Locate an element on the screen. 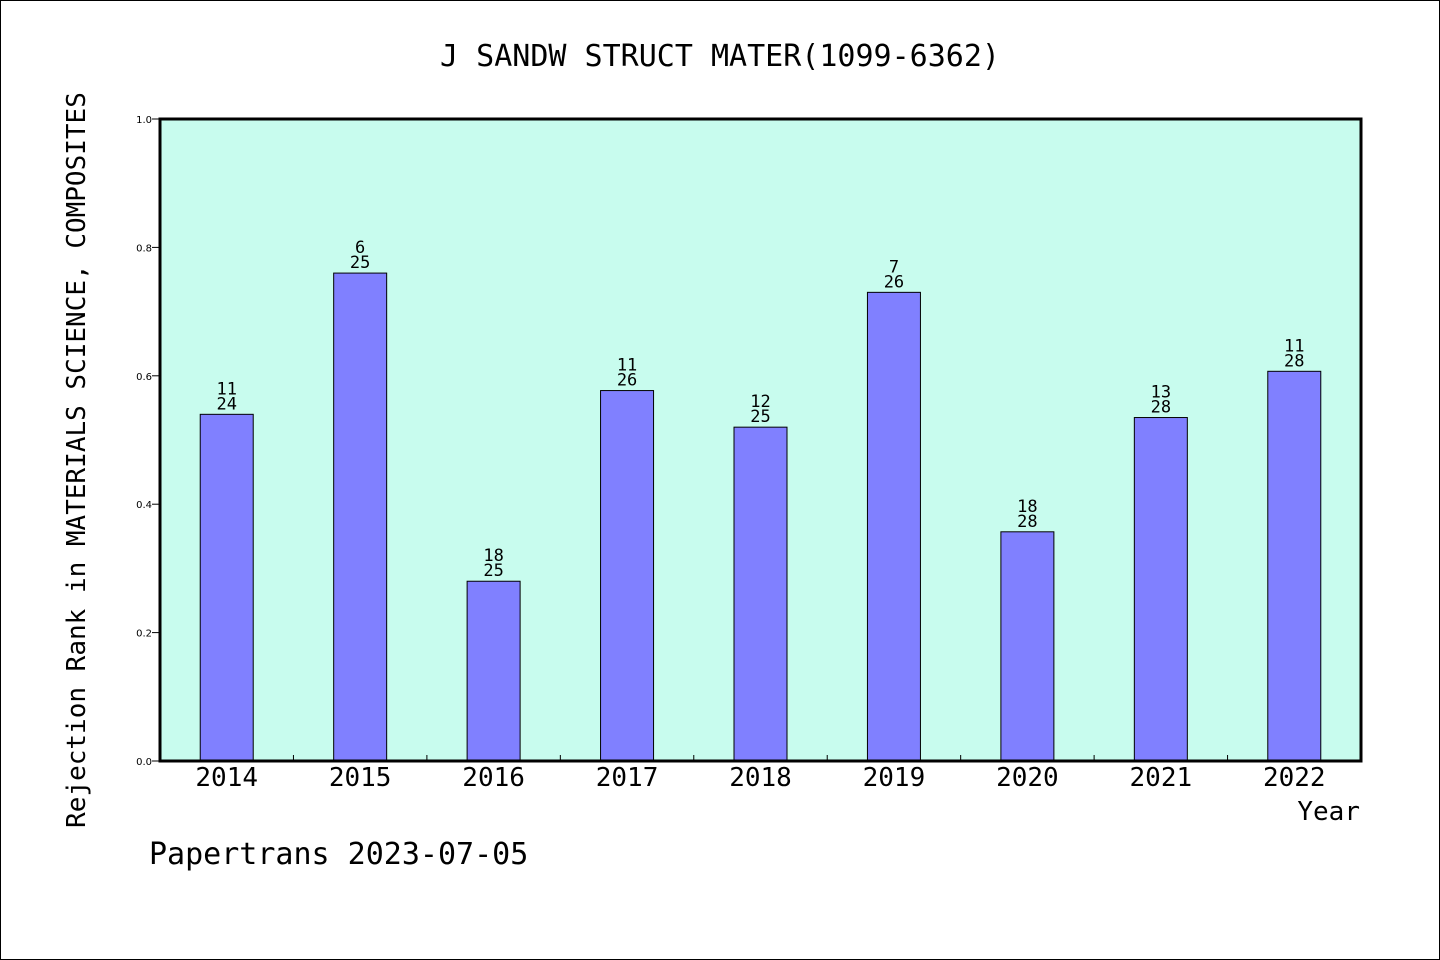  y-tick-label: 0.0 is located at coordinates (144, 762).